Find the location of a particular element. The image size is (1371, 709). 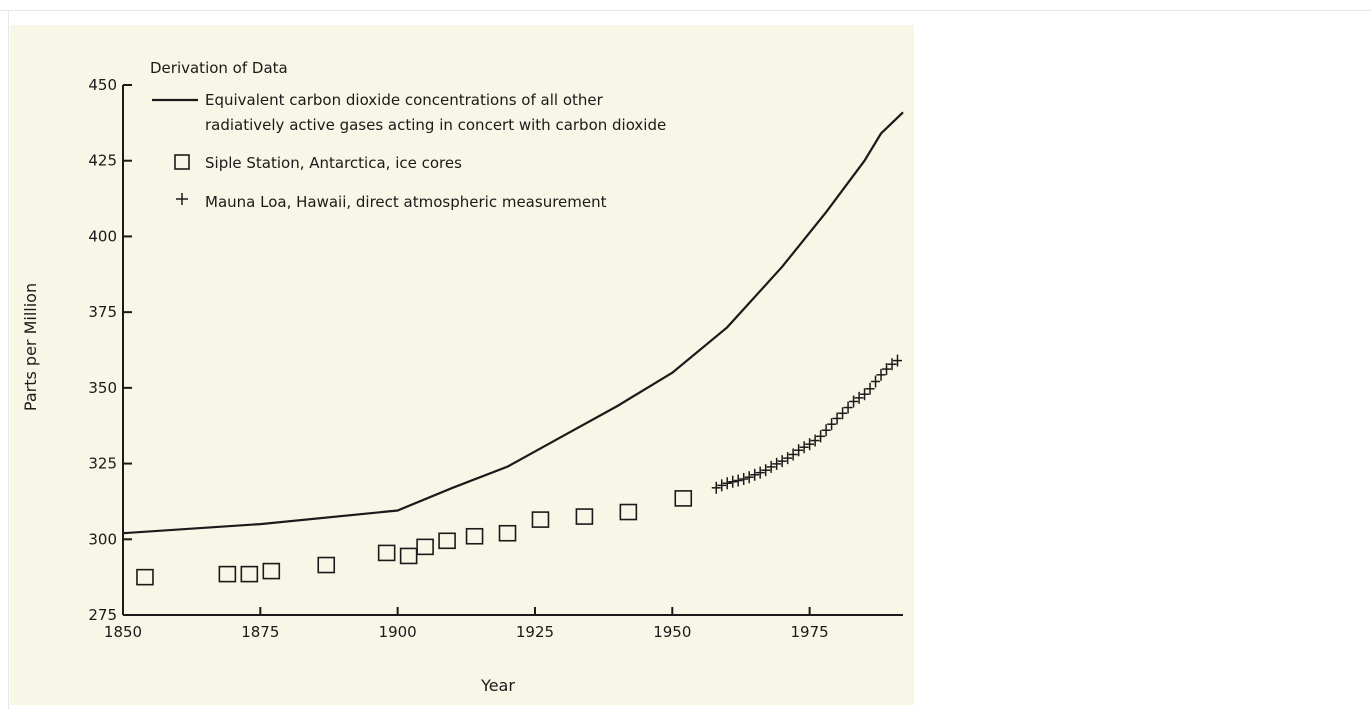

y-tick-label: 300 is located at coordinates (102, 539).